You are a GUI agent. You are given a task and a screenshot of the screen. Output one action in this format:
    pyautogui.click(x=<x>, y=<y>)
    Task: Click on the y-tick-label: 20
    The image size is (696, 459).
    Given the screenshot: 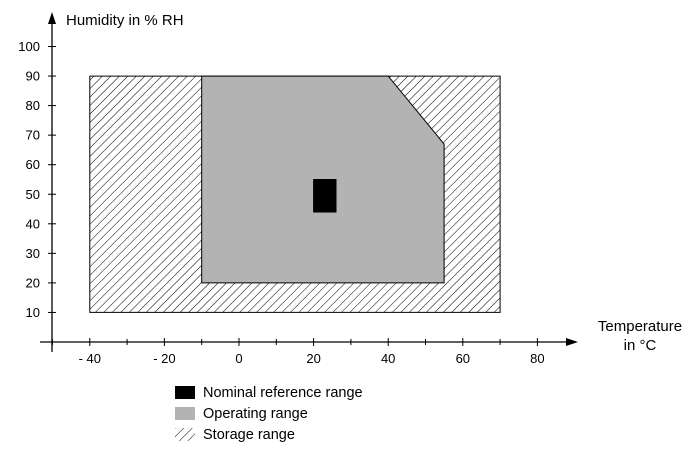 What is the action you would take?
    pyautogui.click(x=33, y=282)
    